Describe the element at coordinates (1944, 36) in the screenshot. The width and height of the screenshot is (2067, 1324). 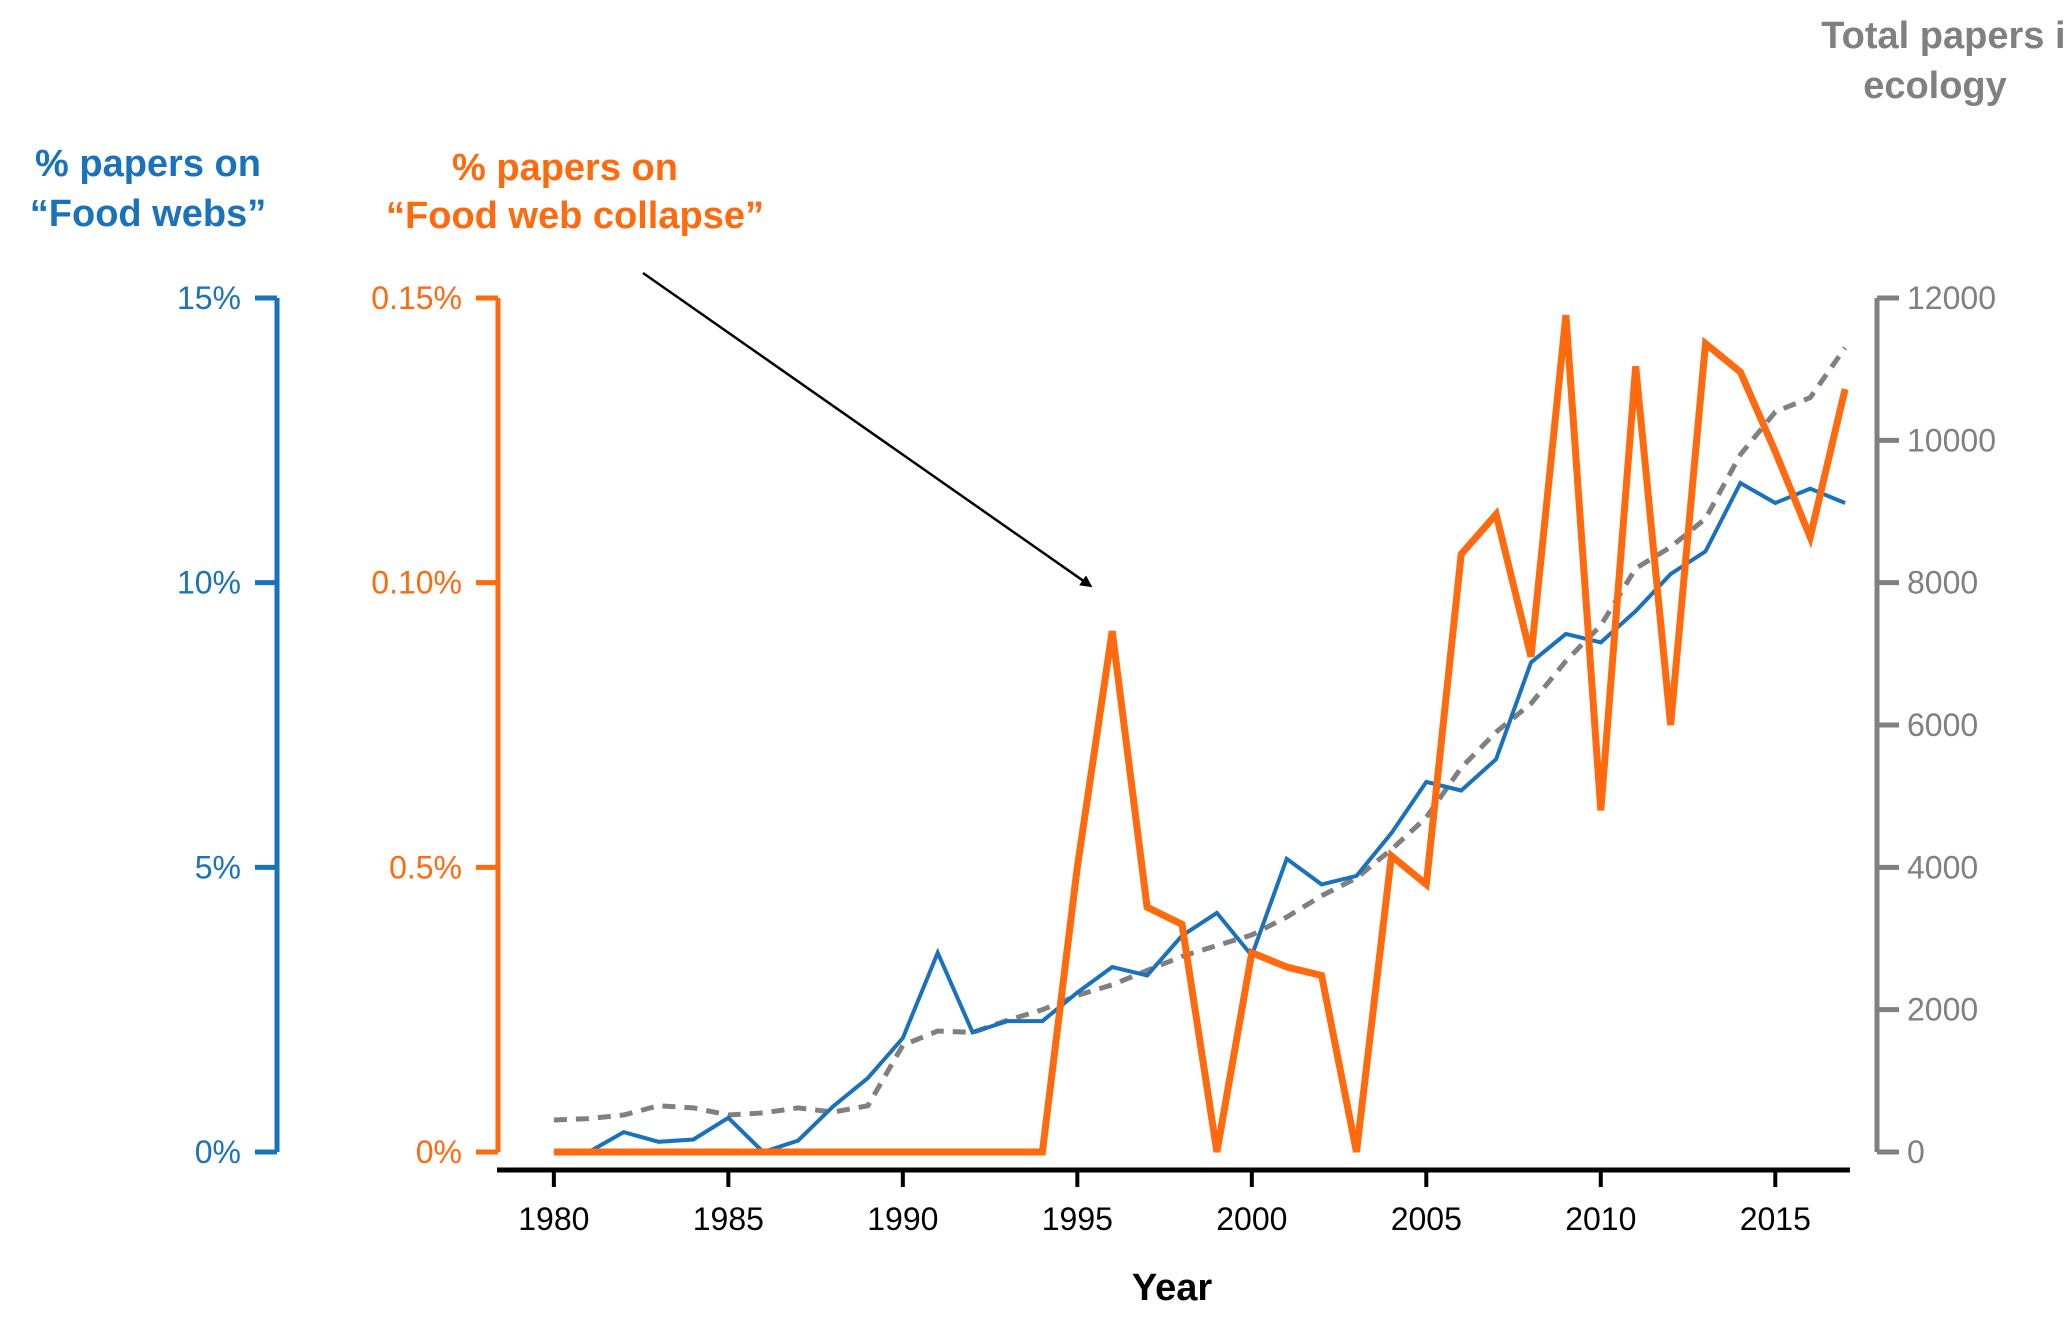
I see `right-axis-title-line1: Total papers in` at that location.